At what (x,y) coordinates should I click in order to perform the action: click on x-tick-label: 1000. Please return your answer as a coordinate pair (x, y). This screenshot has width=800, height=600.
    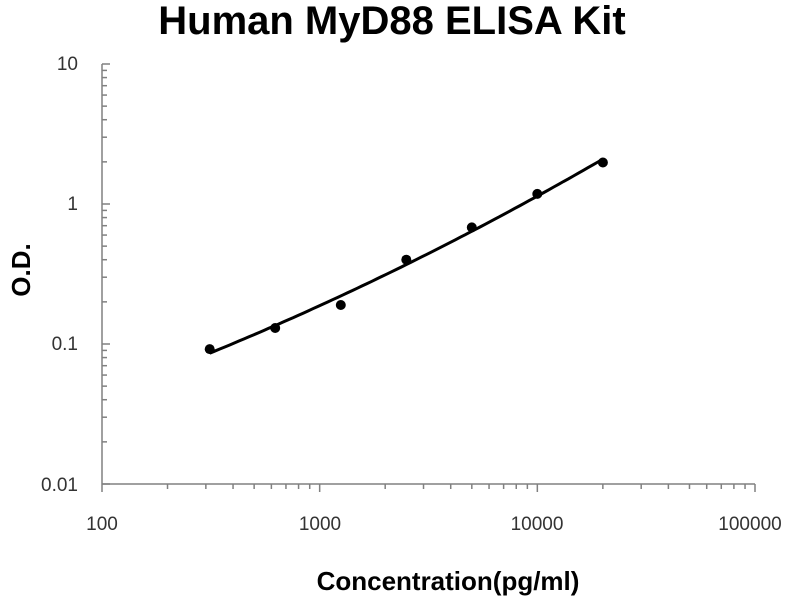
    Looking at the image, I should click on (320, 524).